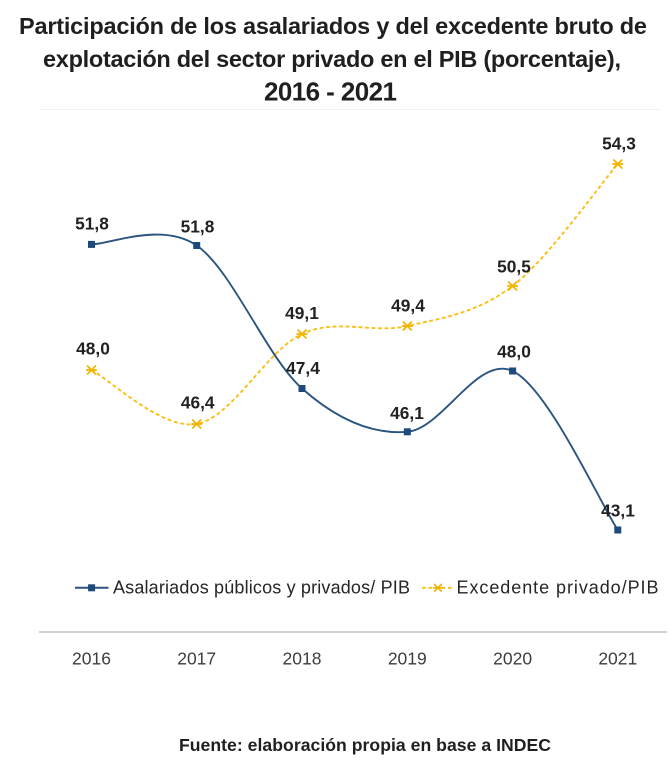 This screenshot has height=781, width=670. I want to click on svg-text: 46,4, so click(198, 403).